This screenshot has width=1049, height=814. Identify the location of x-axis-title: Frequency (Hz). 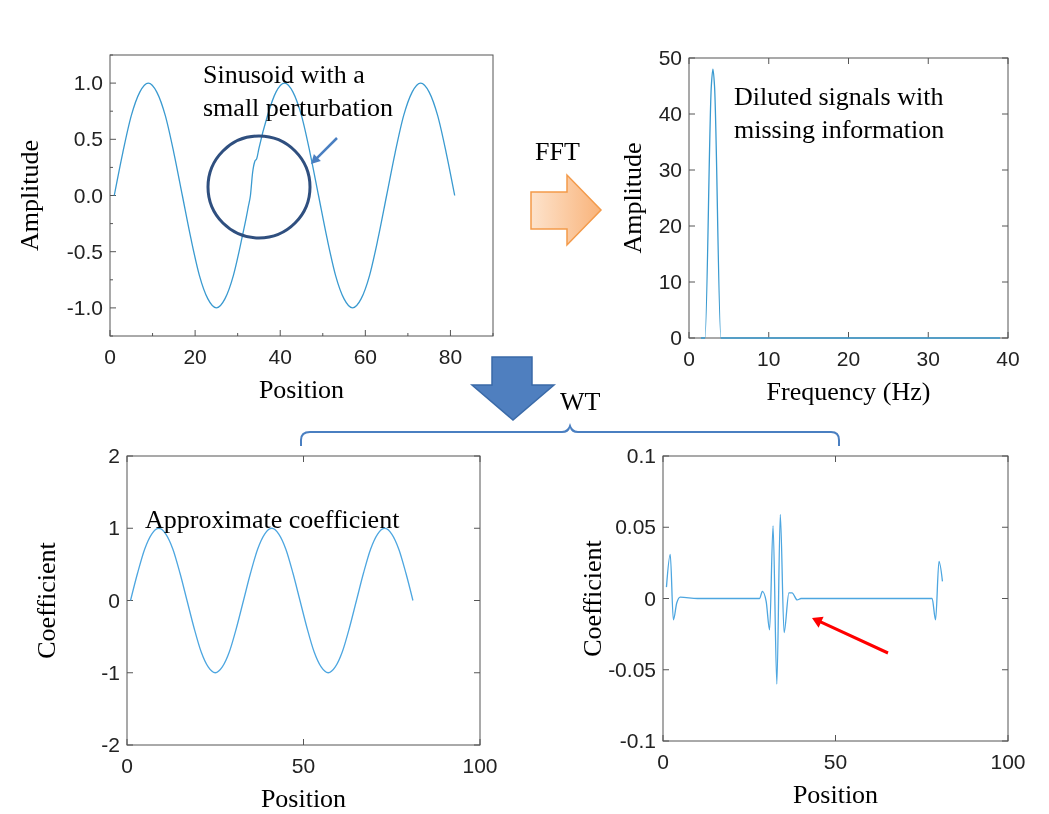
(848, 391).